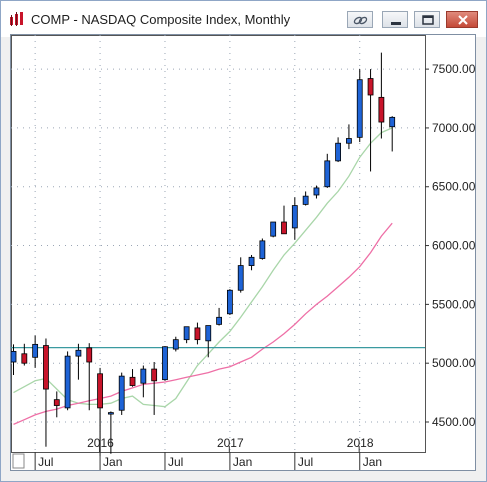 This screenshot has height=482, width=487. I want to click on title-bar: COMP - NASDAQ Composite Index, Monthly, so click(243, 19).